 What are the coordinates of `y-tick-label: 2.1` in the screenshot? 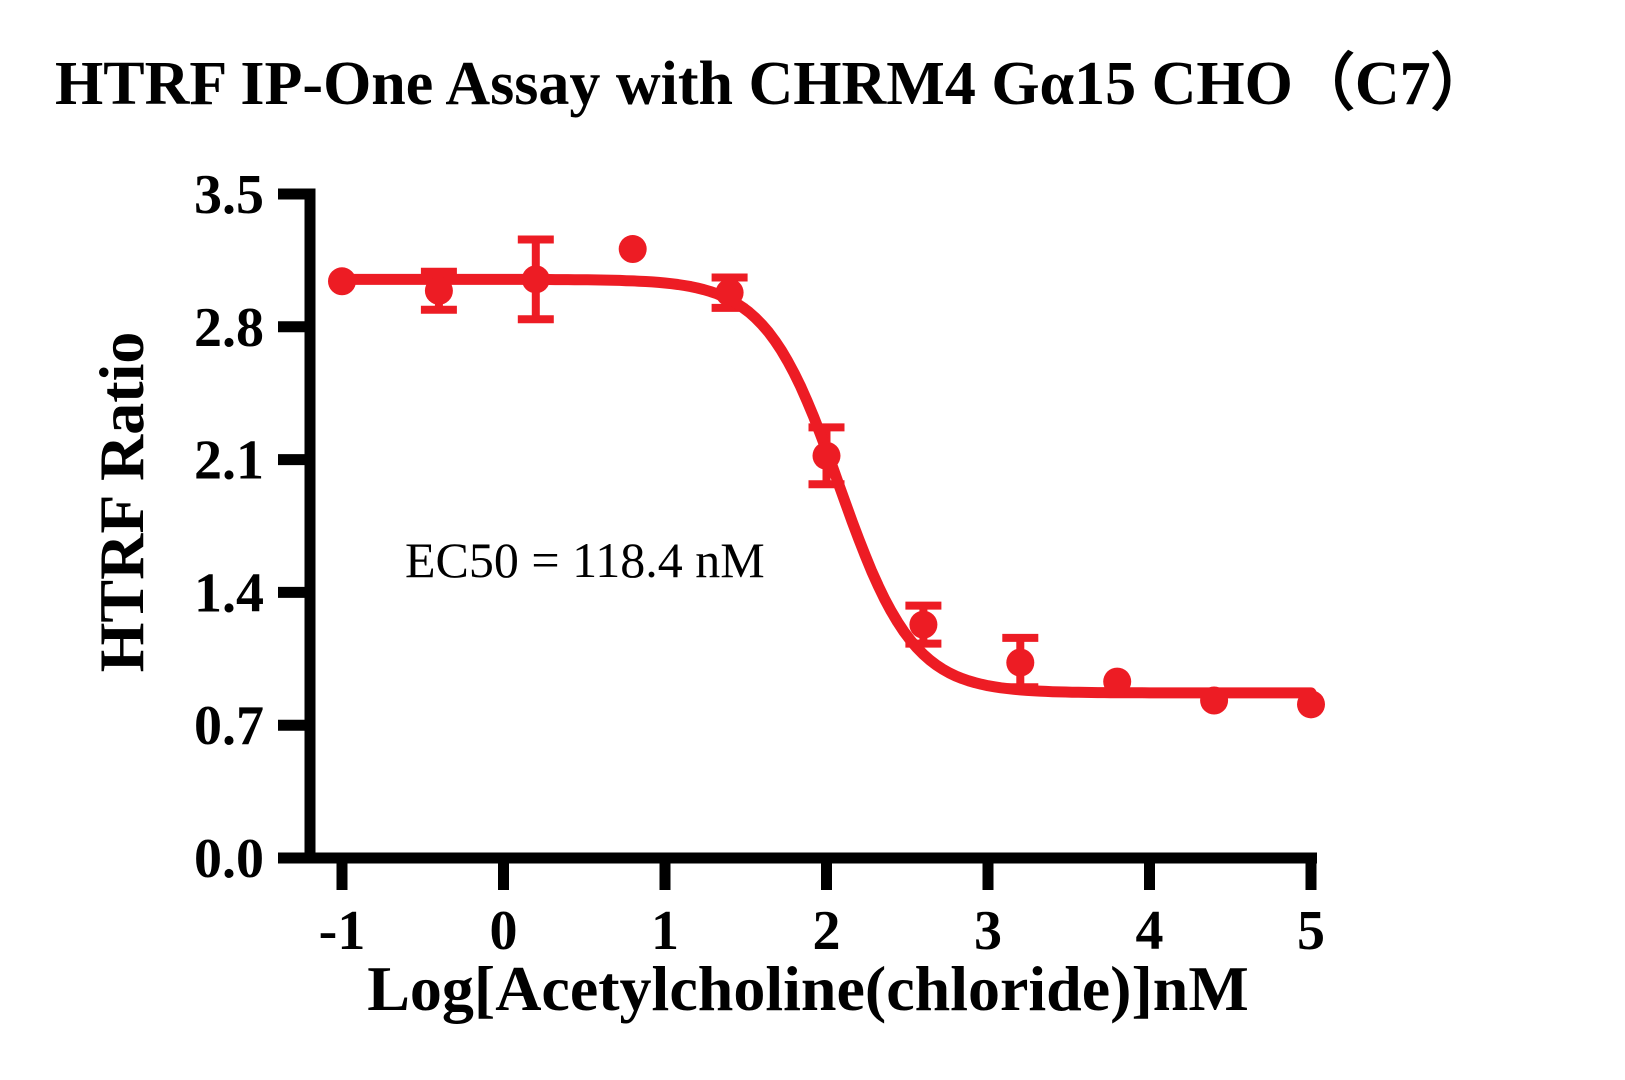 It's located at (229, 461).